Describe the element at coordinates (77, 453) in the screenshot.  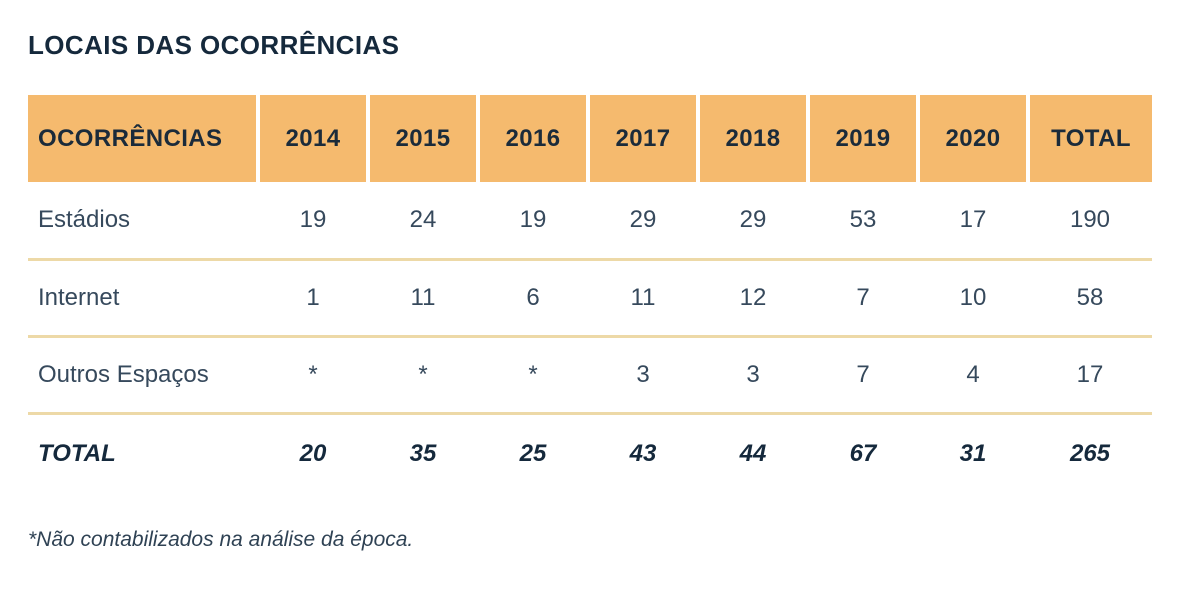
I see `row-label: TOTAL` at that location.